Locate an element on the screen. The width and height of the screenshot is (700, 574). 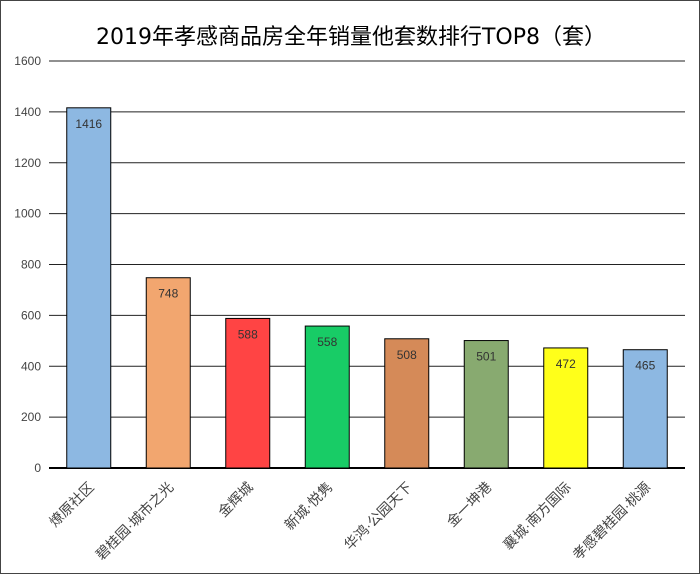
y-tick-label: 1400 is located at coordinates (27, 112).